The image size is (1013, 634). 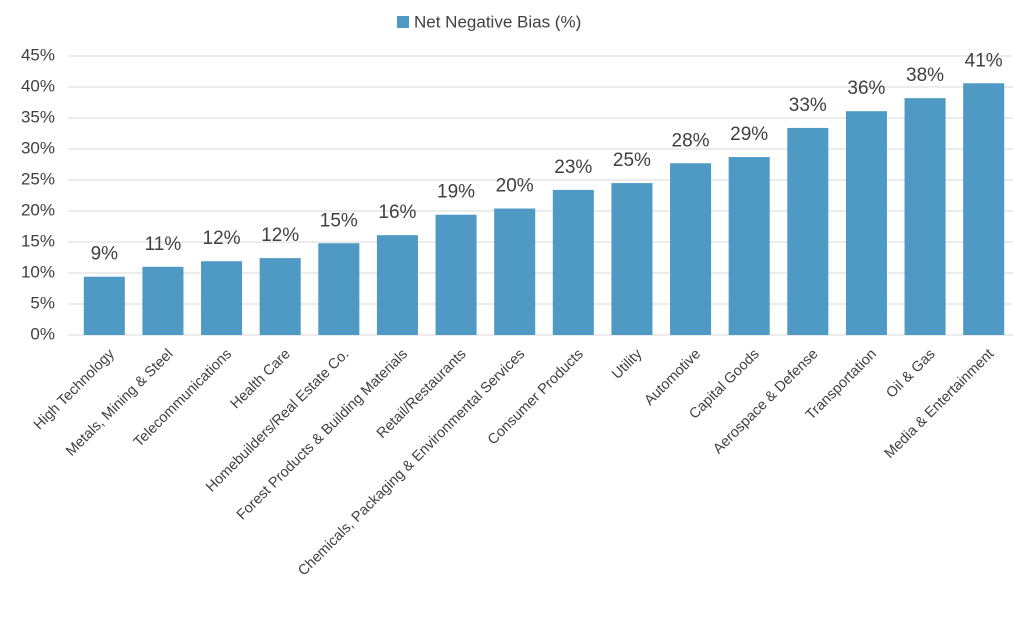 I want to click on x-tick-label: Utility, so click(x=627, y=364).